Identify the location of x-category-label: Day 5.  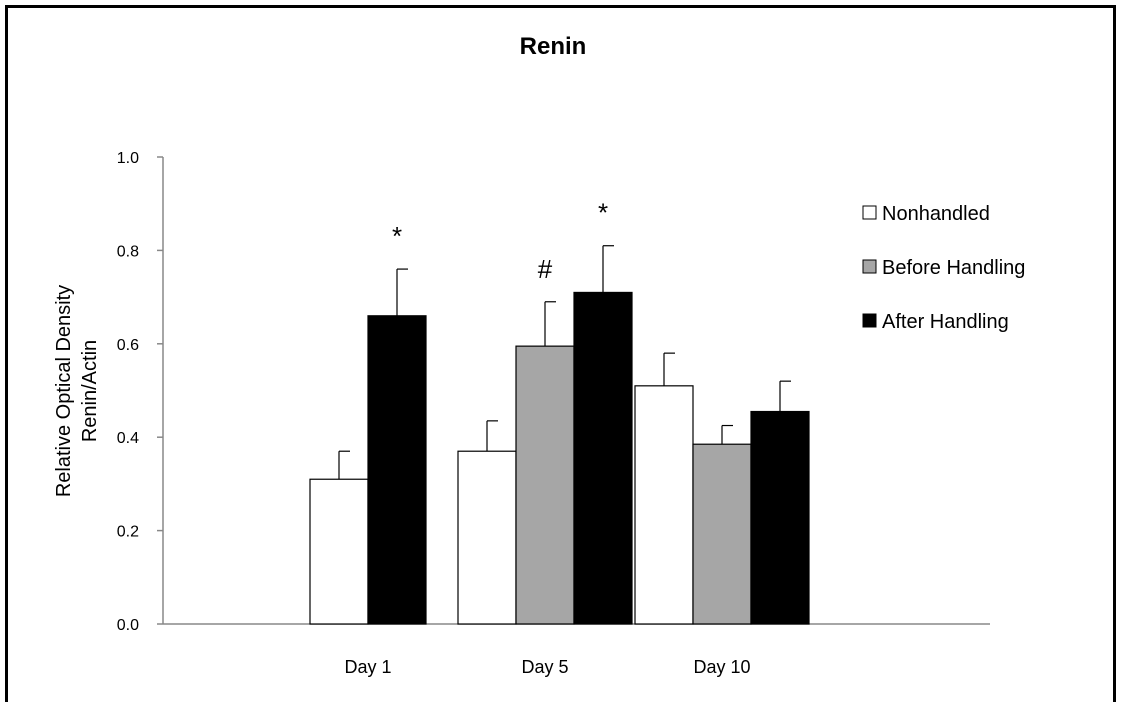
(544, 667).